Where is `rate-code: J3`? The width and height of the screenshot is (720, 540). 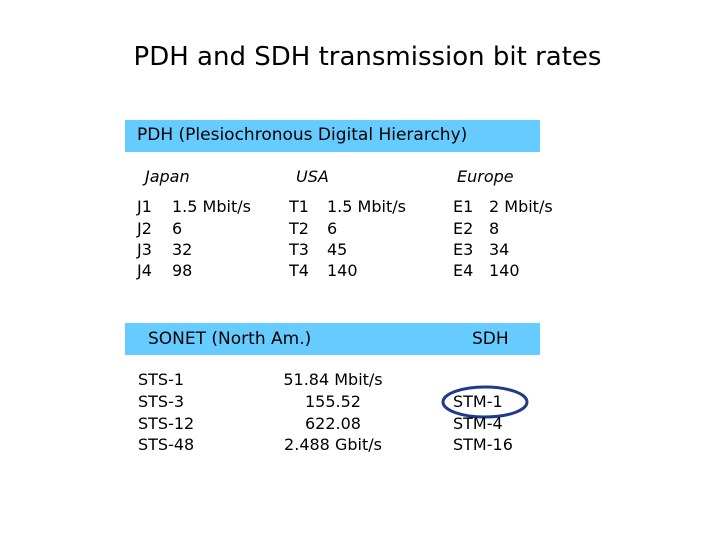 rate-code: J3 is located at coordinates (144, 249).